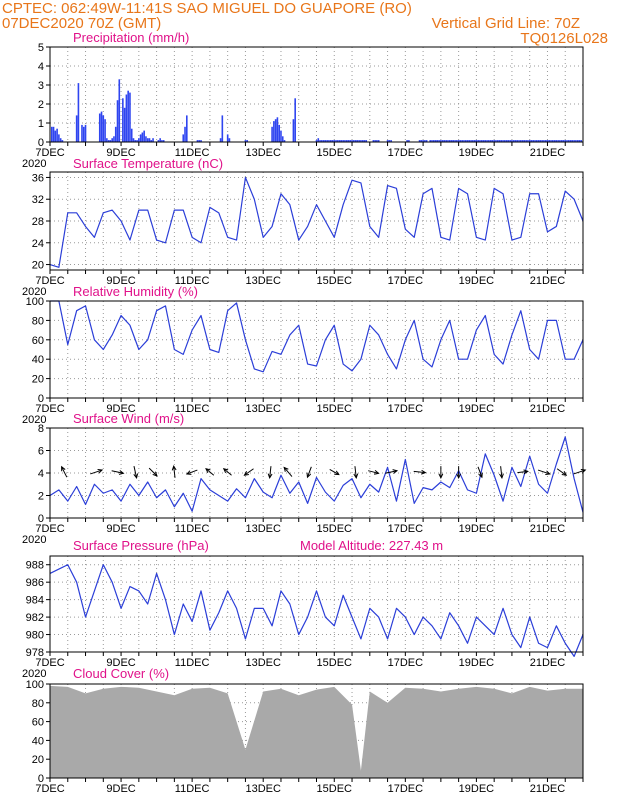 The width and height of the screenshot is (618, 800). Describe the element at coordinates (49, 663) in the screenshot. I see `x-tick-label: 7DEC` at that location.